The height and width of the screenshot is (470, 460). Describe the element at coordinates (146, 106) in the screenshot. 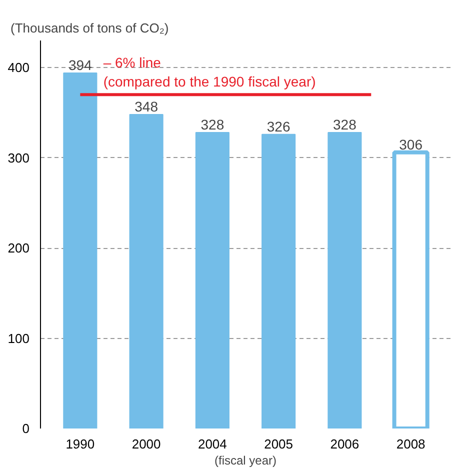

I see `data-label: 348` at that location.